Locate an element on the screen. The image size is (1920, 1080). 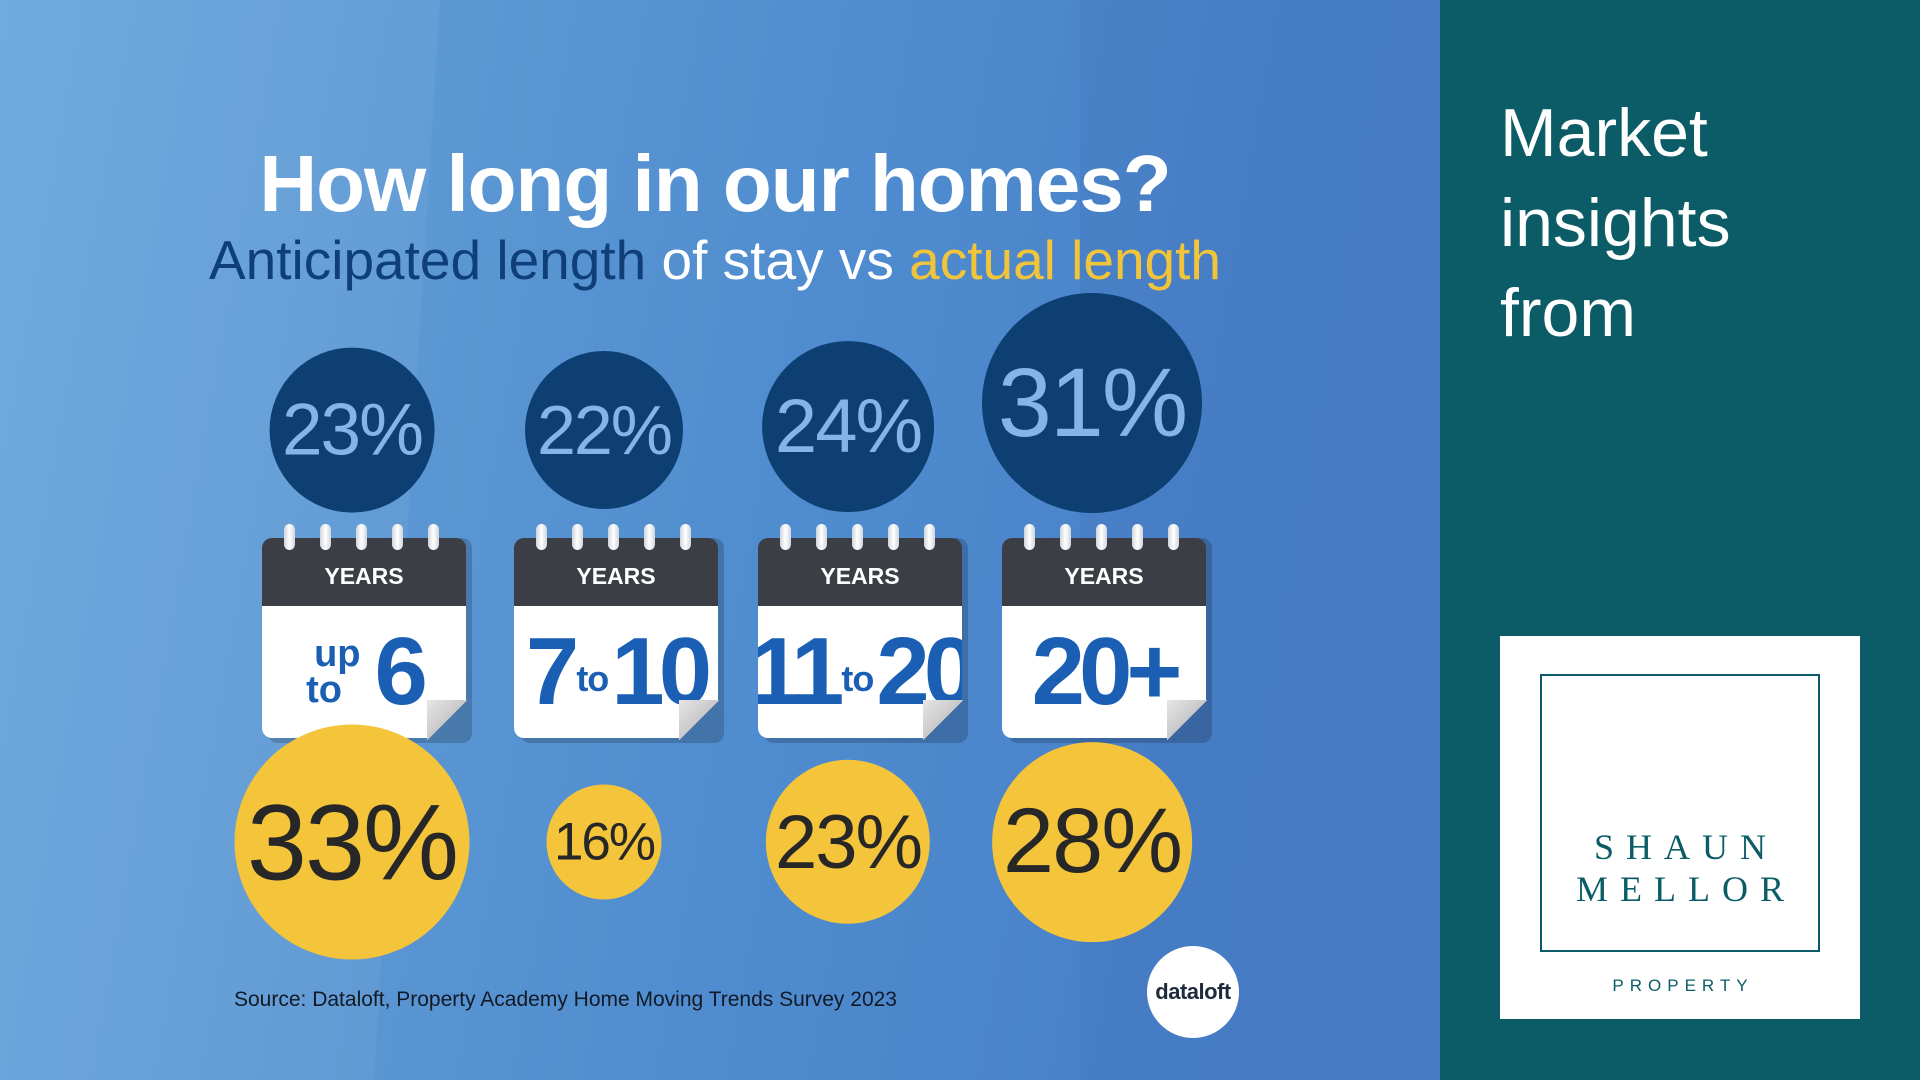
category-prefix: up to is located at coordinates (333, 672).